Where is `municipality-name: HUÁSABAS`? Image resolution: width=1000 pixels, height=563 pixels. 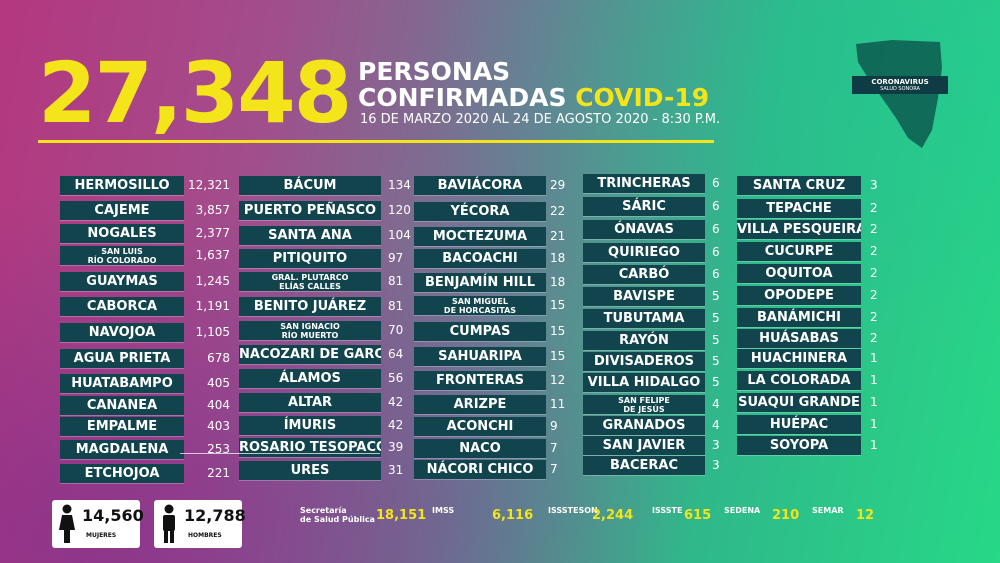 municipality-name: HUÁSABAS is located at coordinates (799, 338).